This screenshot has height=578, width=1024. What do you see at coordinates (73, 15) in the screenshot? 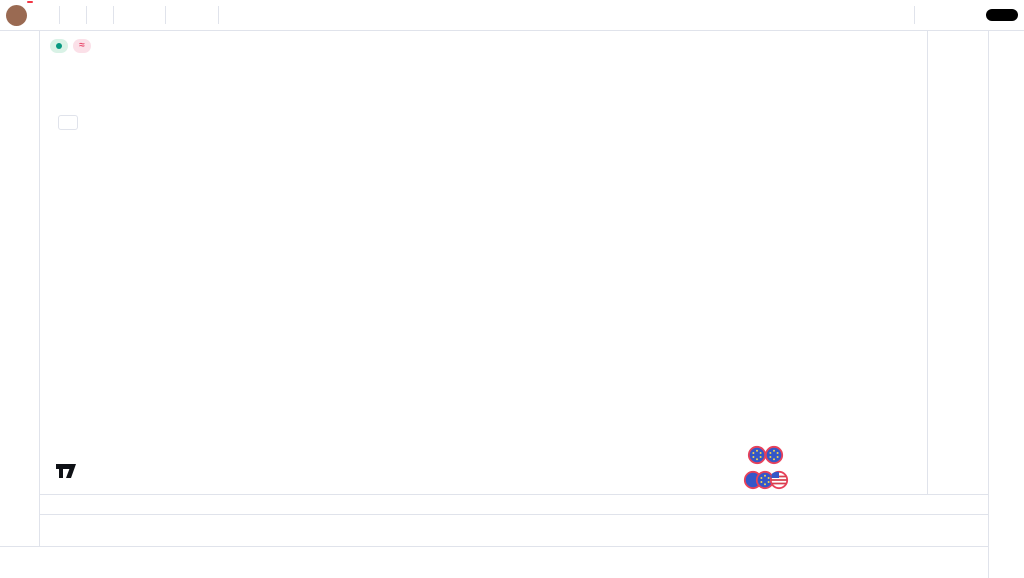
I see `interval-button` at bounding box center [73, 15].